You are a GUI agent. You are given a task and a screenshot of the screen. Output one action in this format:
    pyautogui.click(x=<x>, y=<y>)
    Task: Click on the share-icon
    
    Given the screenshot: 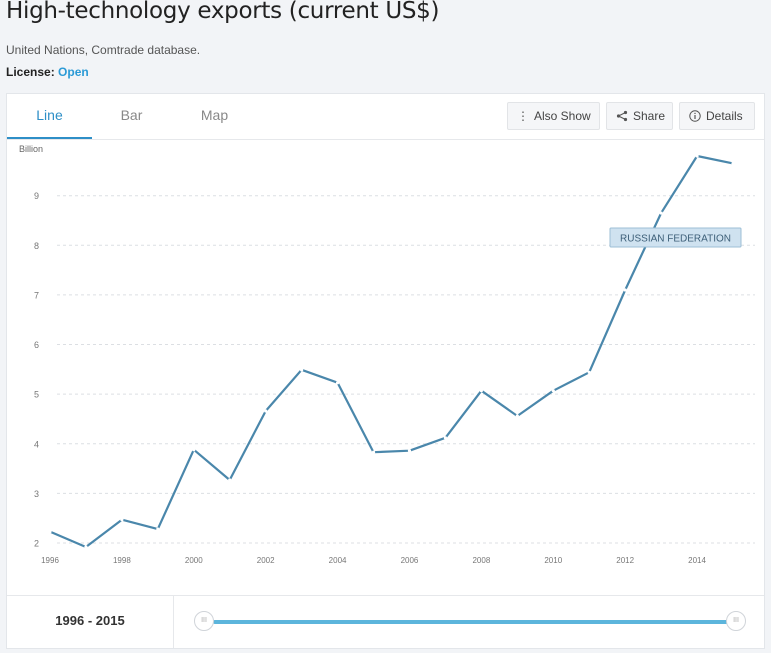 What is the action you would take?
    pyautogui.click(x=622, y=117)
    